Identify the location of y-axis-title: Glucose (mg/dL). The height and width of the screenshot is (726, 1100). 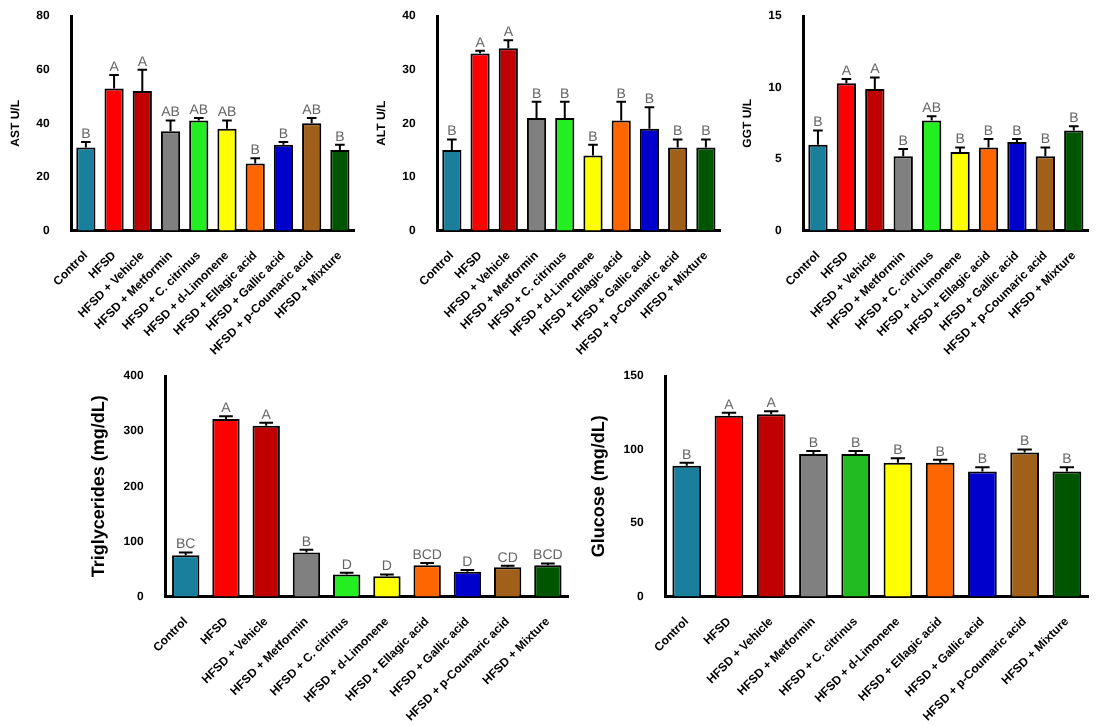
(597, 486).